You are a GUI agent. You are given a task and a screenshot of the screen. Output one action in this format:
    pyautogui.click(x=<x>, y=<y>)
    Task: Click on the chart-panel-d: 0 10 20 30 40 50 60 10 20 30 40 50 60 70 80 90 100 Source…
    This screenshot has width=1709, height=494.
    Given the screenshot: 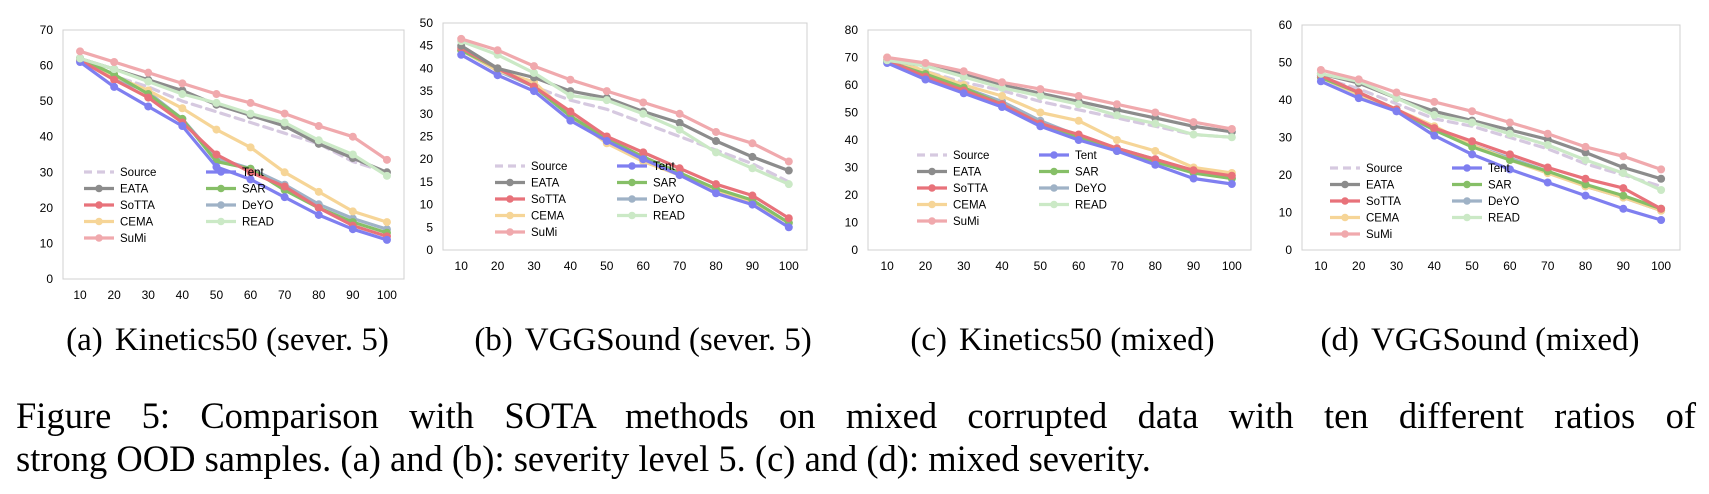 What is the action you would take?
    pyautogui.click(x=1480, y=145)
    